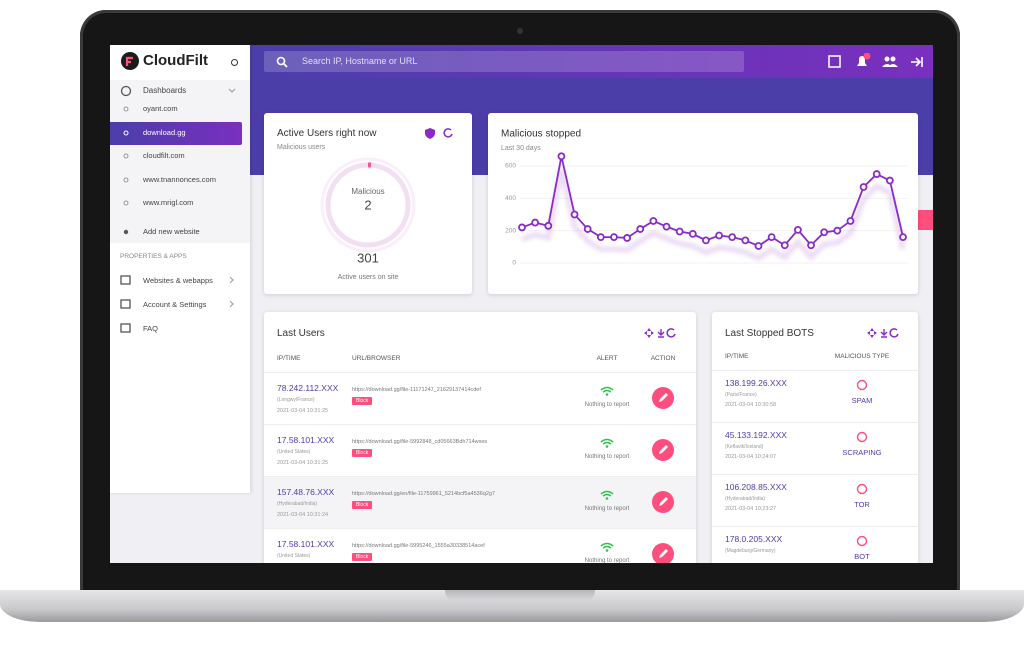 This screenshot has height=649, width=1024. I want to click on column-header: ACTION, so click(663, 358).